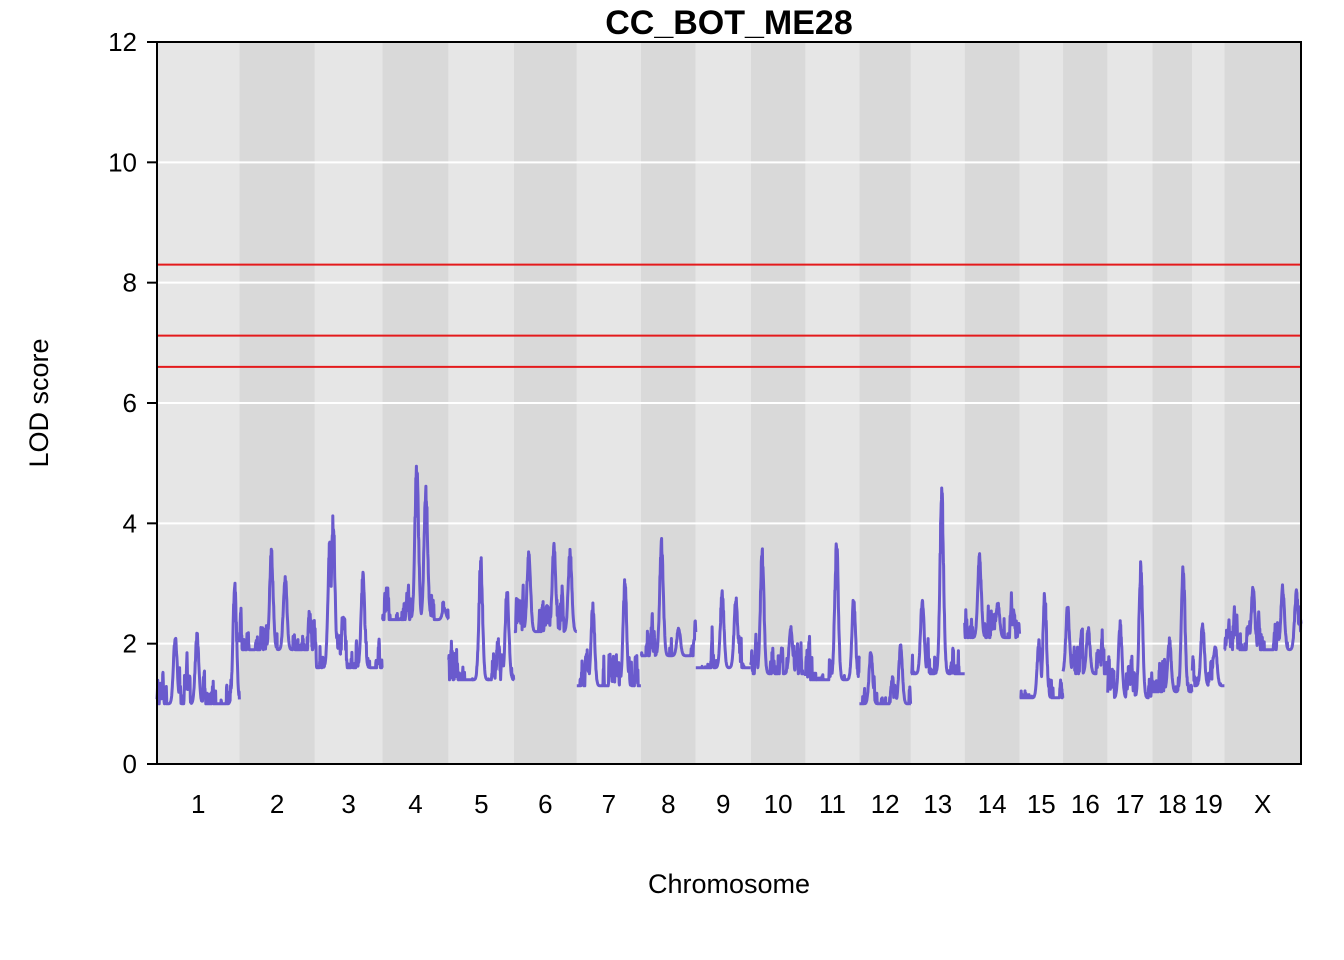 This screenshot has width=1344, height=960. I want to click on x-tick-label: 11, so click(832, 804).